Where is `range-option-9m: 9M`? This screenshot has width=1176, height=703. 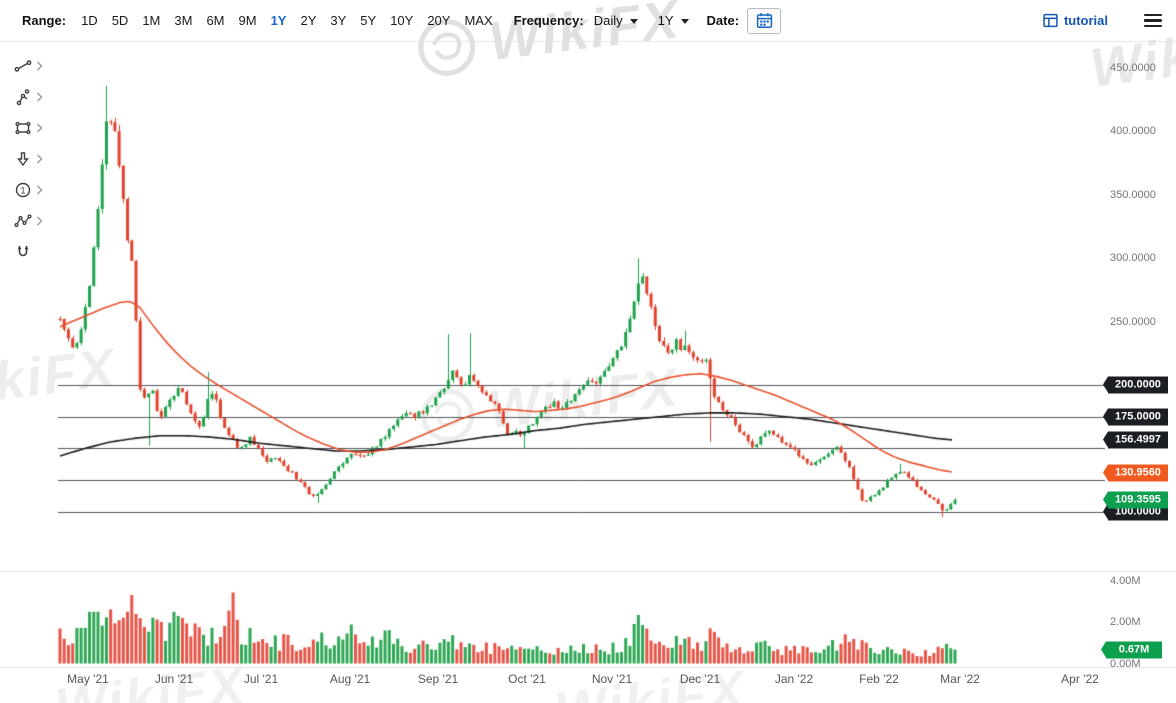
range-option-9m: 9M is located at coordinates (248, 20).